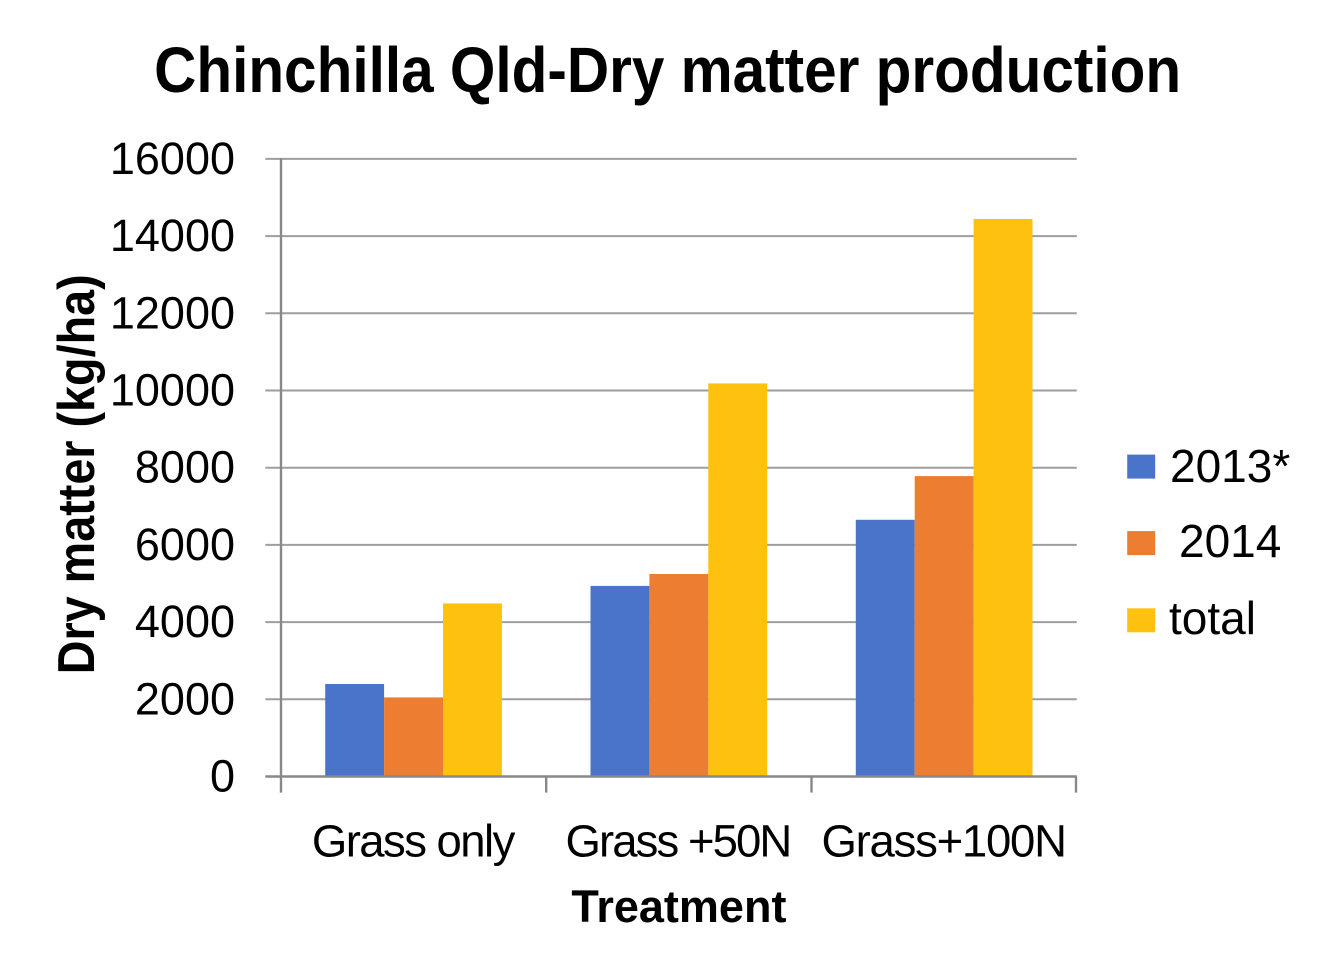 The image size is (1334, 958). What do you see at coordinates (185, 544) in the screenshot?
I see `svg-text: 6000` at bounding box center [185, 544].